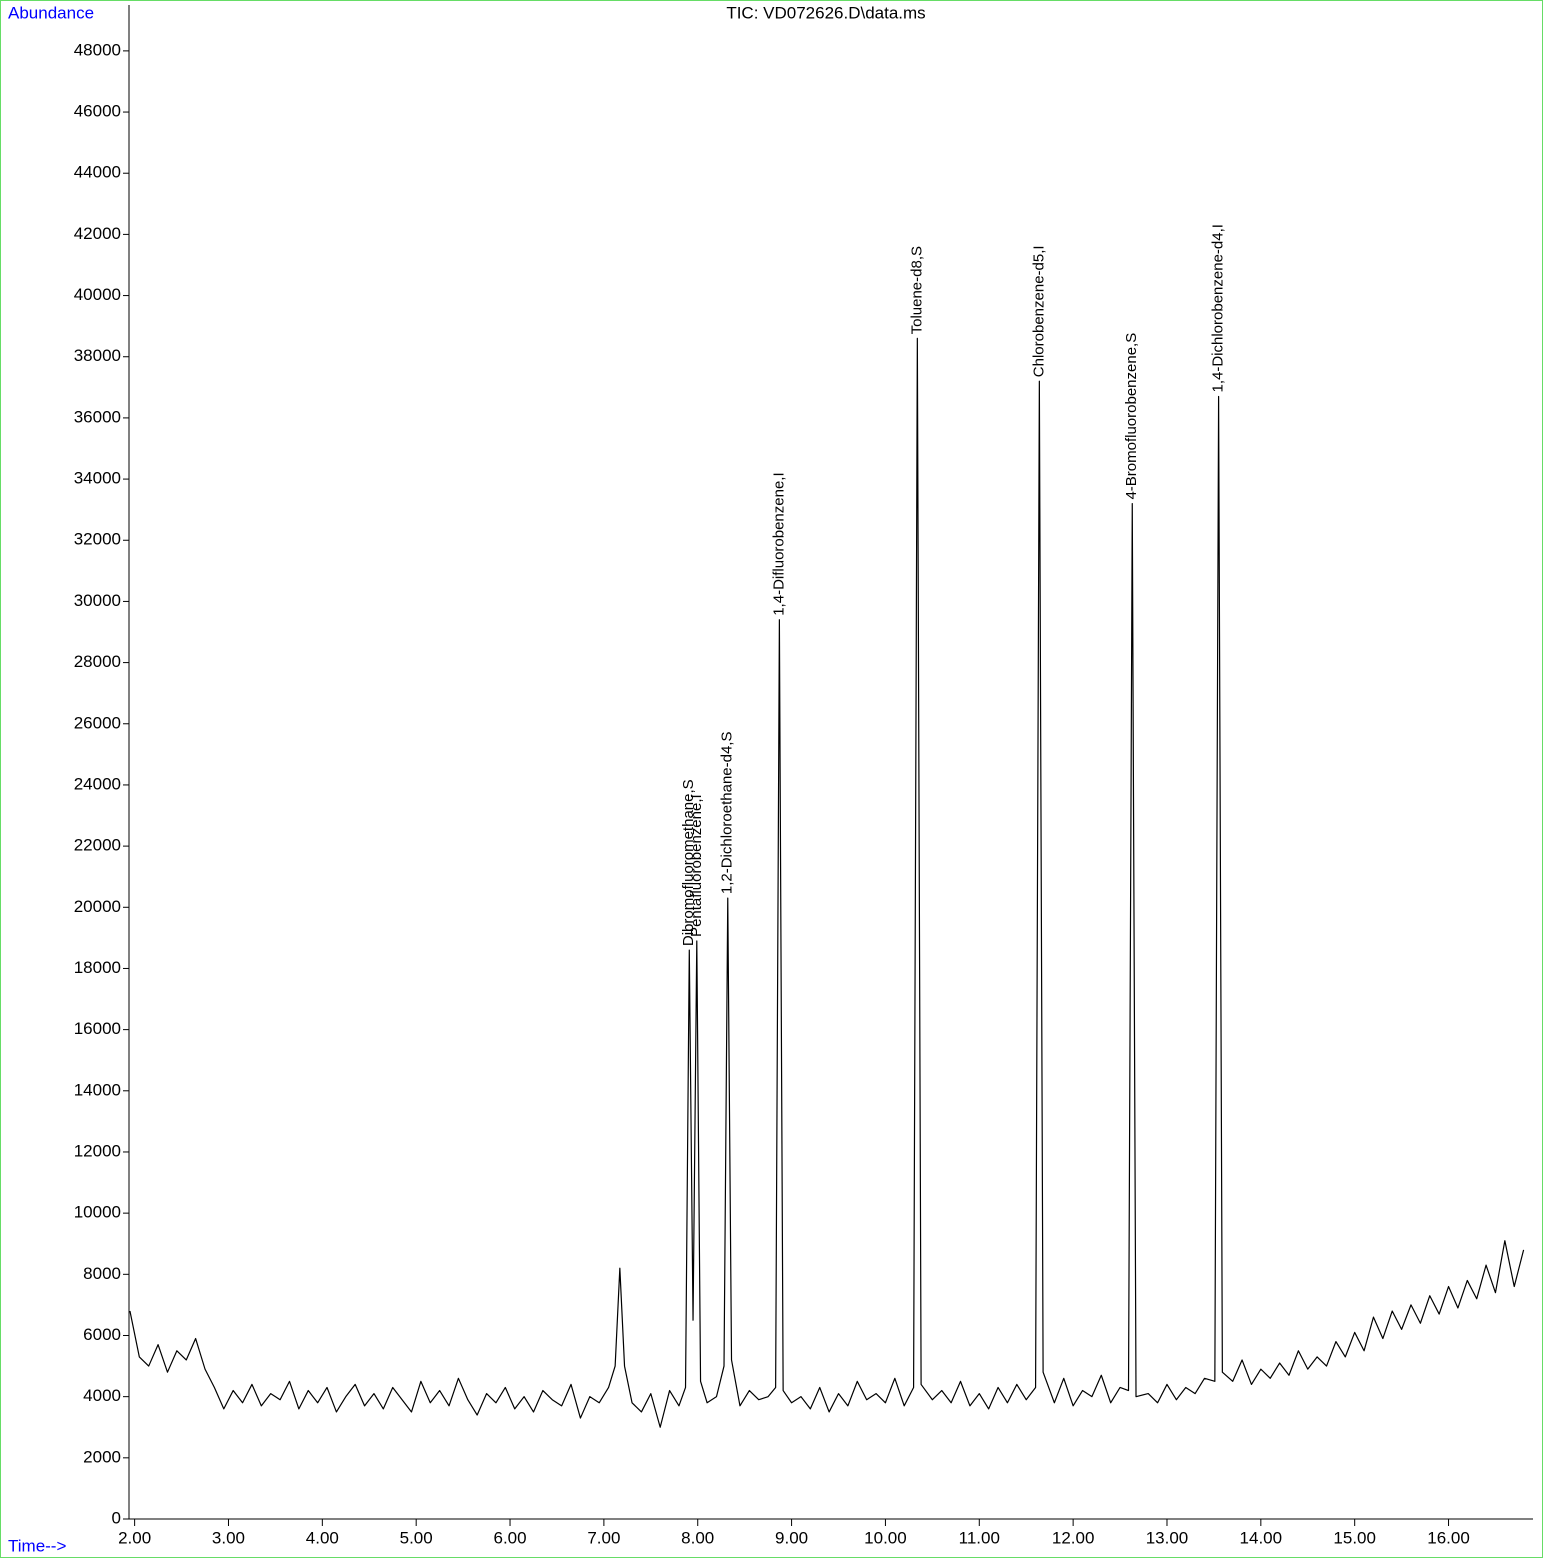 This screenshot has width=1543, height=1558. What do you see at coordinates (97, 1028) in the screenshot?
I see `y-tick-label: 16000` at bounding box center [97, 1028].